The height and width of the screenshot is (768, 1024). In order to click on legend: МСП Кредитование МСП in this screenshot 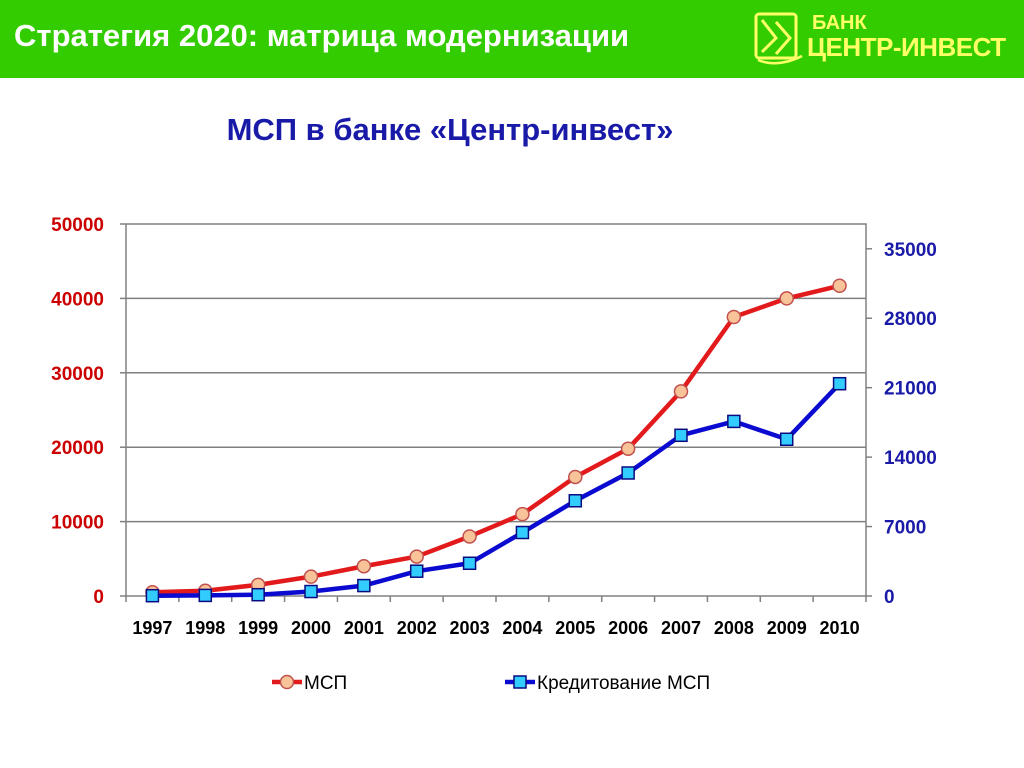, I will do `click(491, 683)`.